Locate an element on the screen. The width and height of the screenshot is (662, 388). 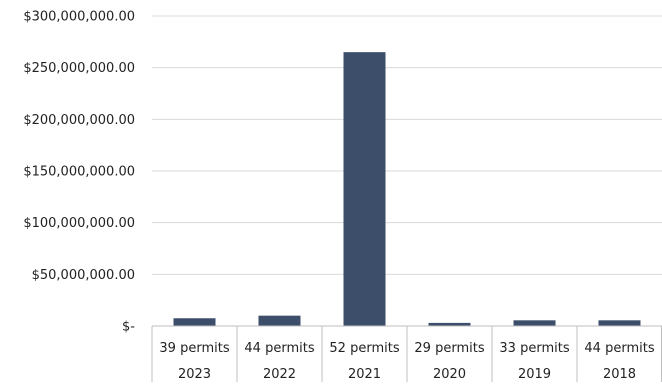
category-year: 2018 is located at coordinates (619, 374).